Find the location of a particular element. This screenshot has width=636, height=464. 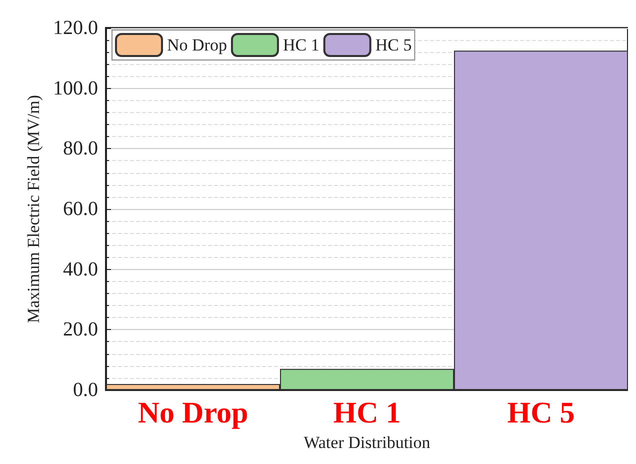

y-tick-label: 20.0 is located at coordinates (80, 329).